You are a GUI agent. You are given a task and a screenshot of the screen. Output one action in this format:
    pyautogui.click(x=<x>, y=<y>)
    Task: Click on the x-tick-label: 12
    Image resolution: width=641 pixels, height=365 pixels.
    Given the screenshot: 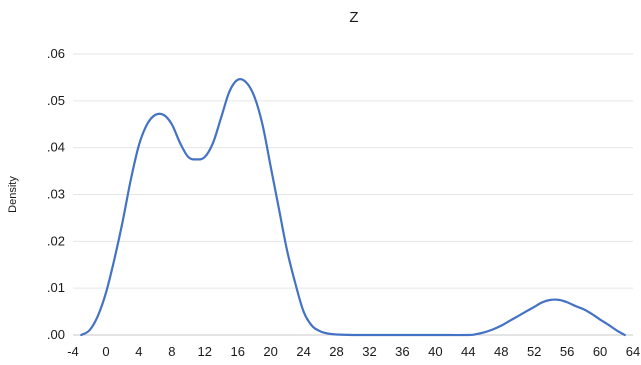 What is the action you would take?
    pyautogui.click(x=205, y=351)
    